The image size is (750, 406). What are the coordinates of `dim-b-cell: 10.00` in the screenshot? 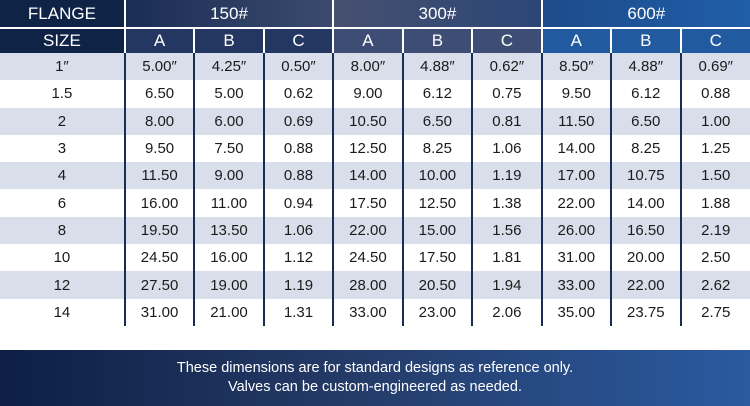 It's located at (437, 176).